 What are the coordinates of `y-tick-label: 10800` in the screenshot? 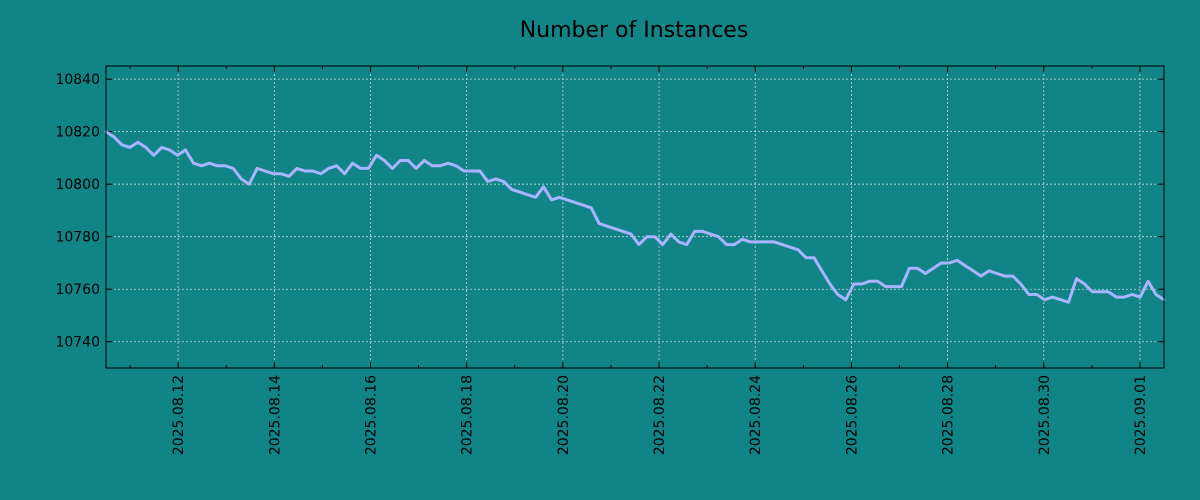 It's located at (77, 185).